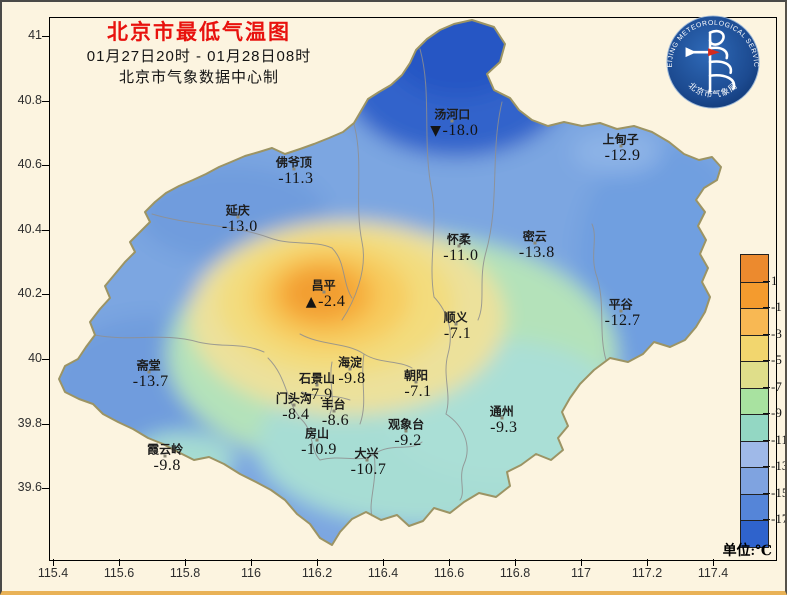 The image size is (787, 595). I want to click on station-name: 斋堂, so click(148, 365).